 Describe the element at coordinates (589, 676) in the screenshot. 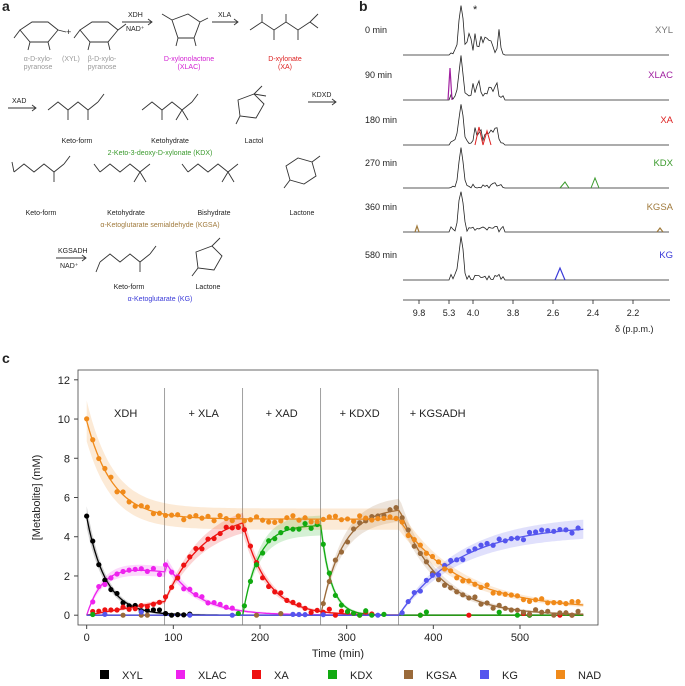

I see `legend-label-nad: NAD` at that location.